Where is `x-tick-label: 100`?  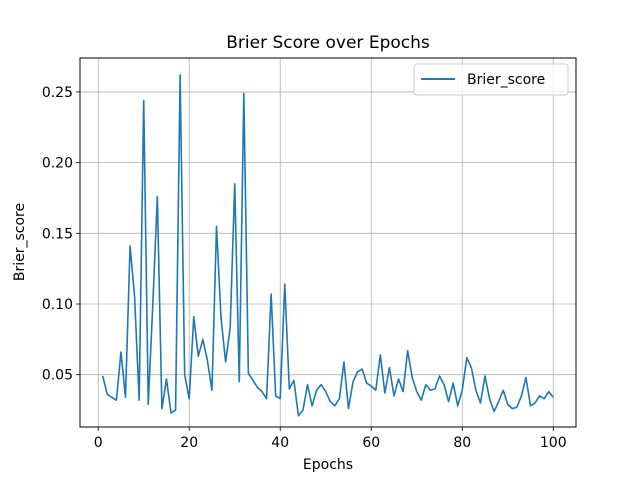 x-tick-label: 100 is located at coordinates (553, 443).